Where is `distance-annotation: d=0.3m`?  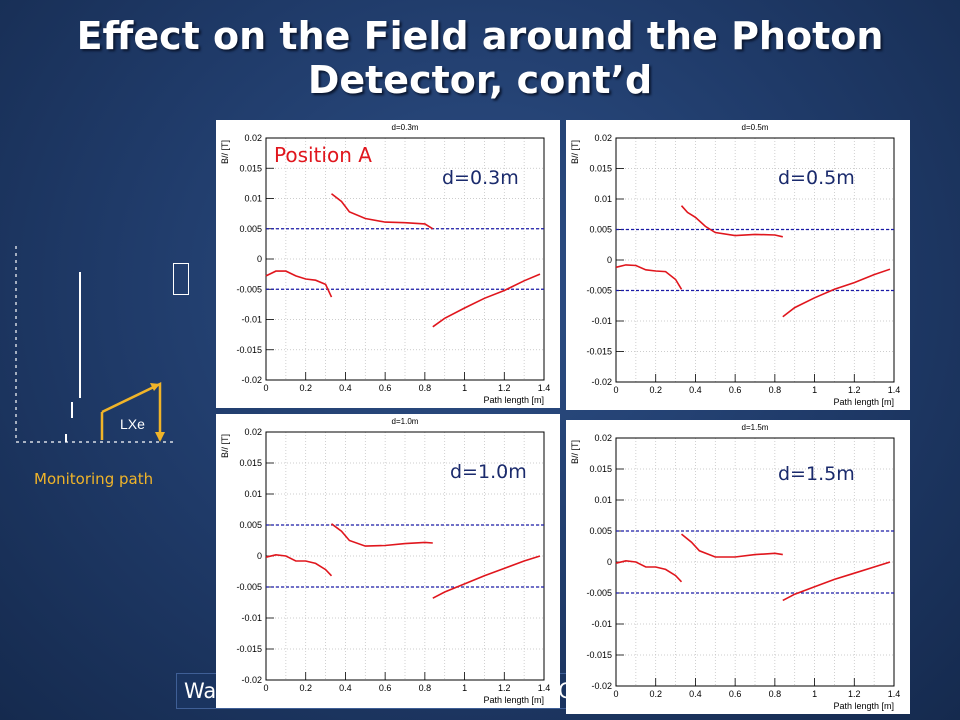
distance-annotation: d=0.3m is located at coordinates (480, 178).